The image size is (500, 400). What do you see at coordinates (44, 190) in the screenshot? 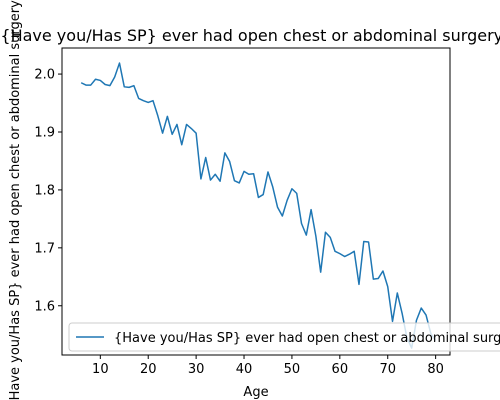
I see `y-tick-label: 1.8` at bounding box center [44, 190].